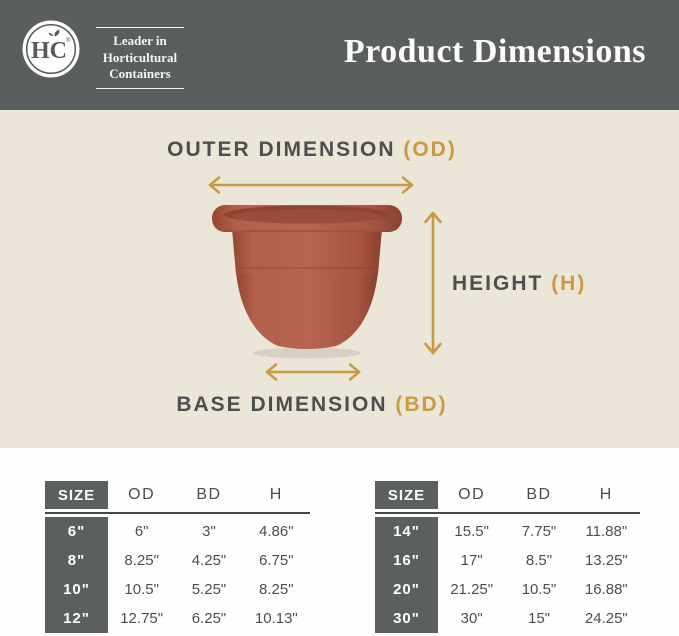 The height and width of the screenshot is (636, 679). I want to click on base-dimension-label: BASE DIMENSION (BD), so click(312, 404).